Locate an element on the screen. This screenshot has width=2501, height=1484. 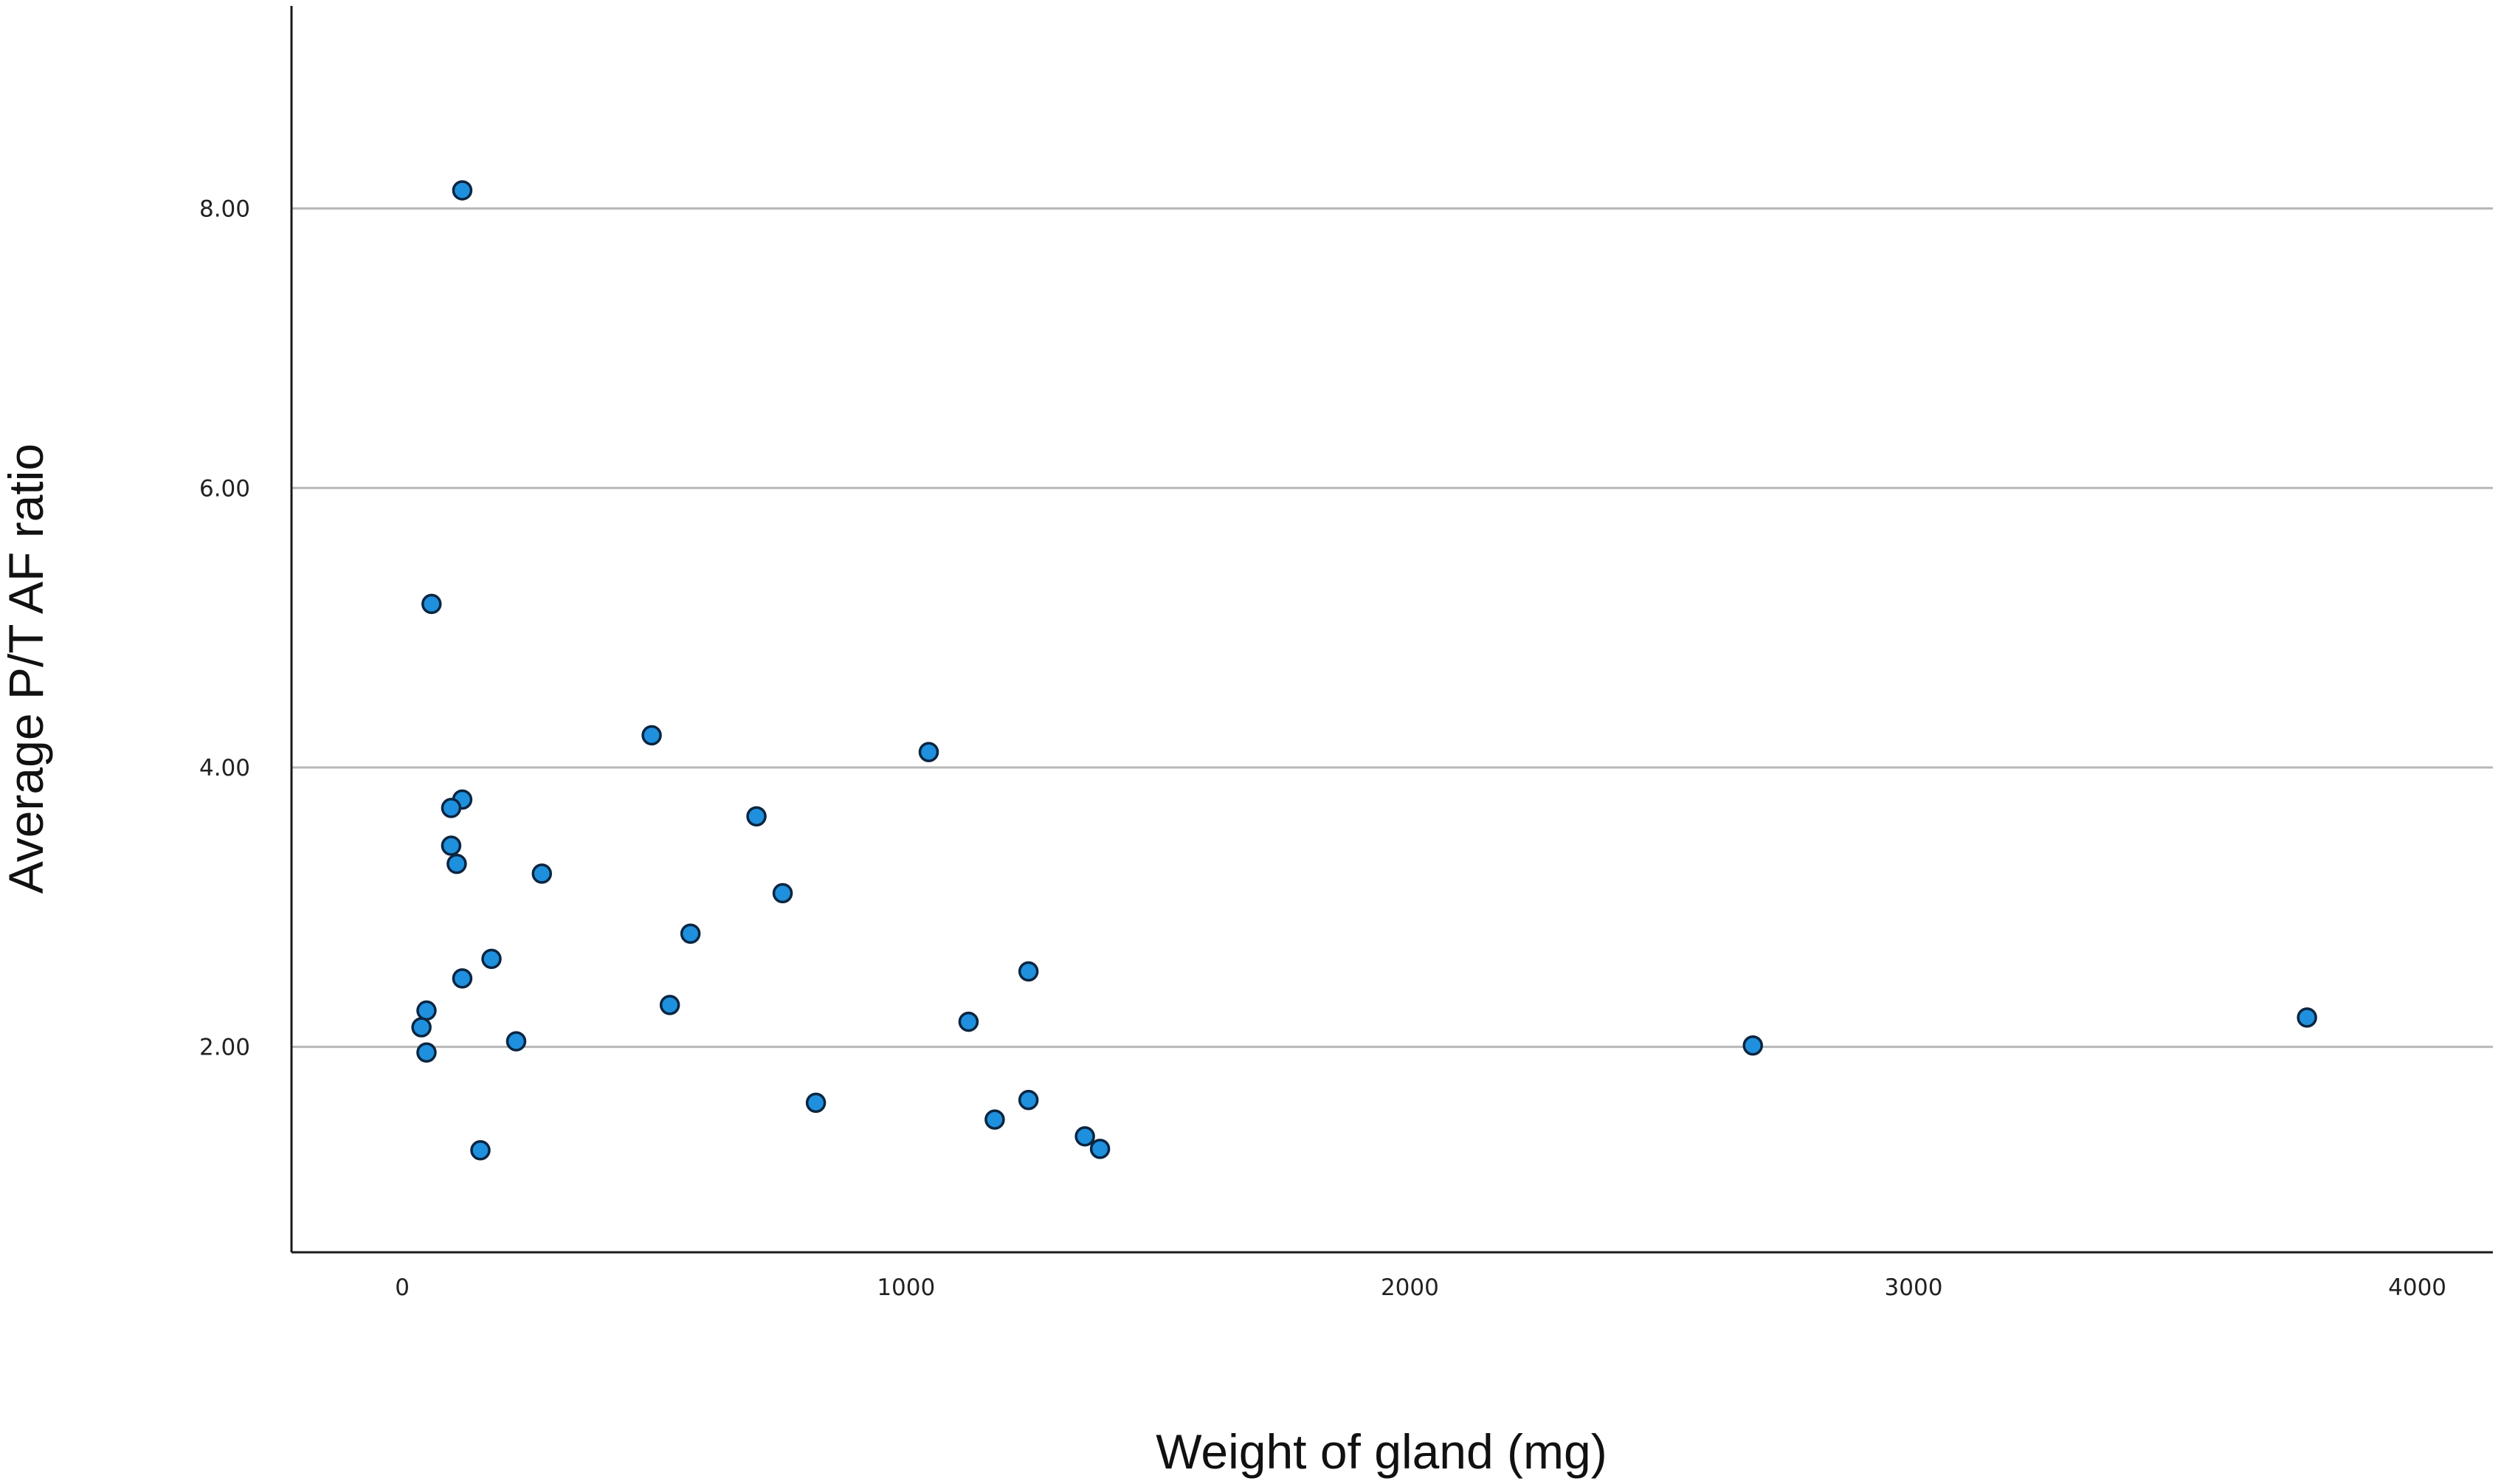
x-tick-label: 0 is located at coordinates (402, 1287).